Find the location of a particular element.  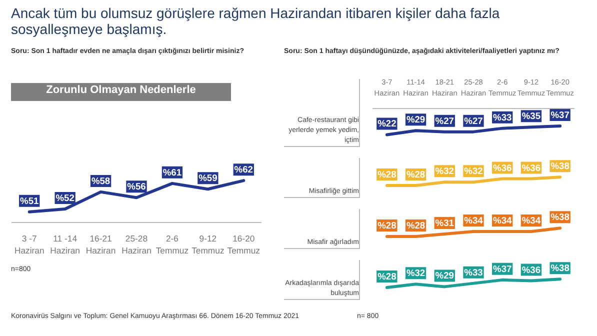

x-tick-label: 11 -14 Haziran is located at coordinates (65, 245).